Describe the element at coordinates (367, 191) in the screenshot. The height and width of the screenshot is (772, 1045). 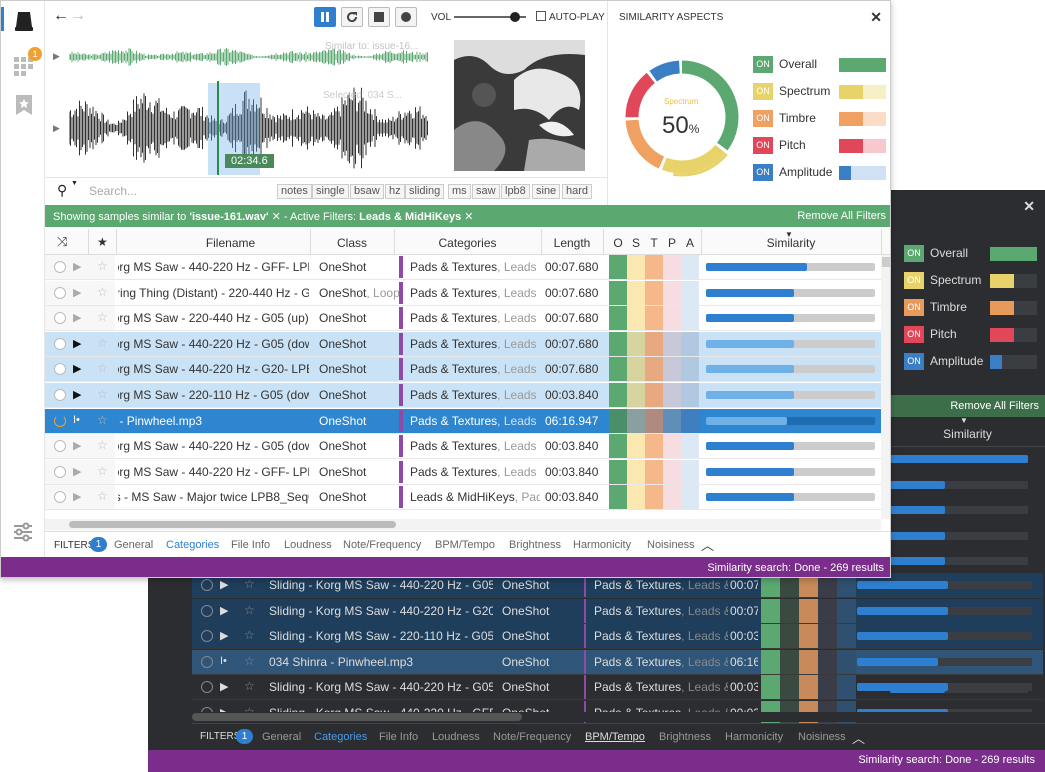
I see `search-tag: bsaw` at that location.